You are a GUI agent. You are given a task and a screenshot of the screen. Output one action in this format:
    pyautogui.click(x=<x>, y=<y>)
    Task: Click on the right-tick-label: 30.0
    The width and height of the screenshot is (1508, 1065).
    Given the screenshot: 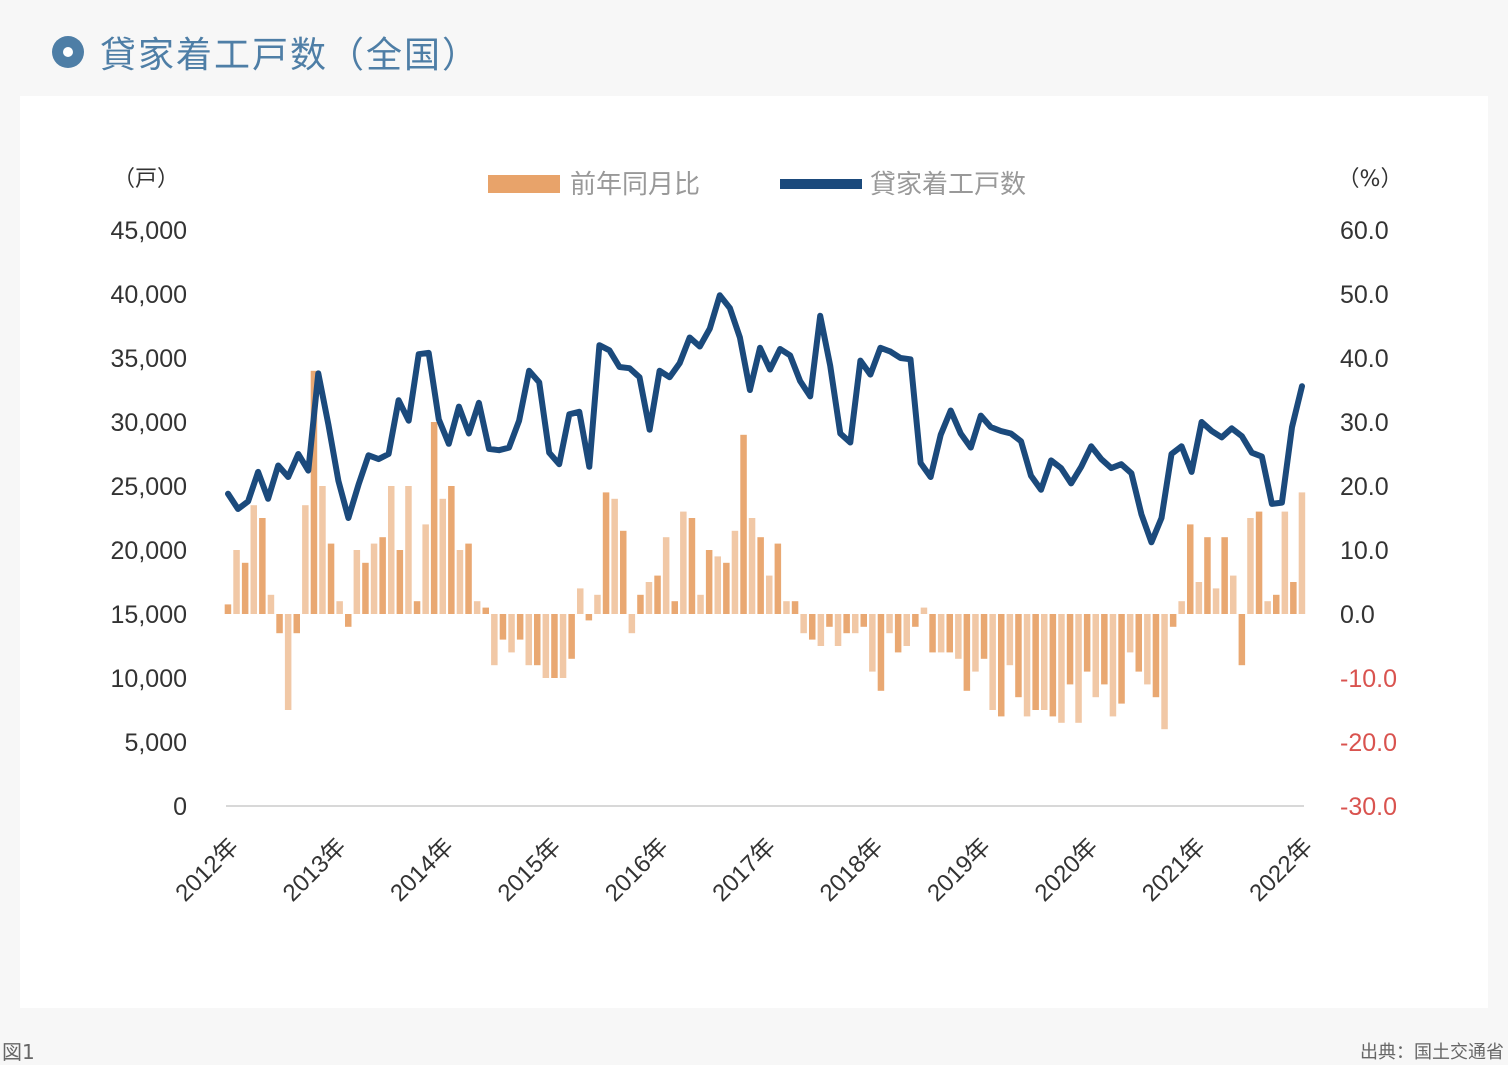 What is the action you would take?
    pyautogui.click(x=1364, y=423)
    